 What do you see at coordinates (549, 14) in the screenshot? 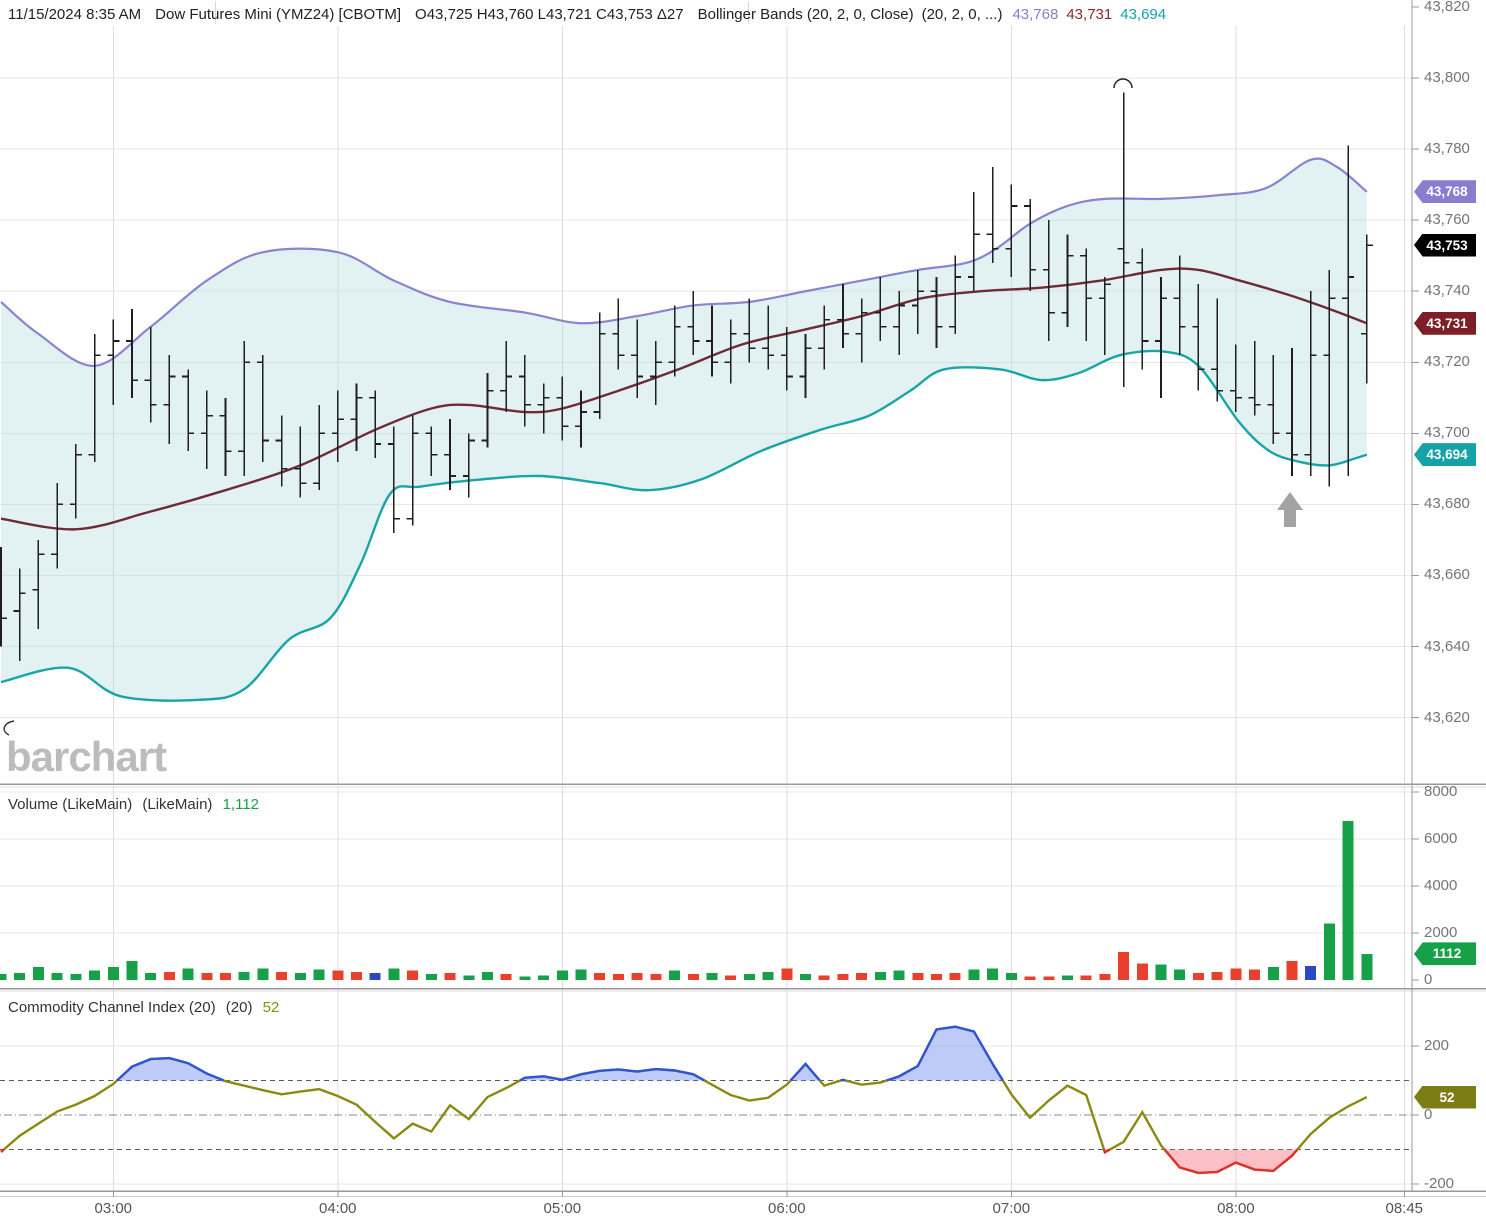
I see `header-ohlc-values: O43,725 H43,760 L43,721 C43,753 Δ27` at bounding box center [549, 14].